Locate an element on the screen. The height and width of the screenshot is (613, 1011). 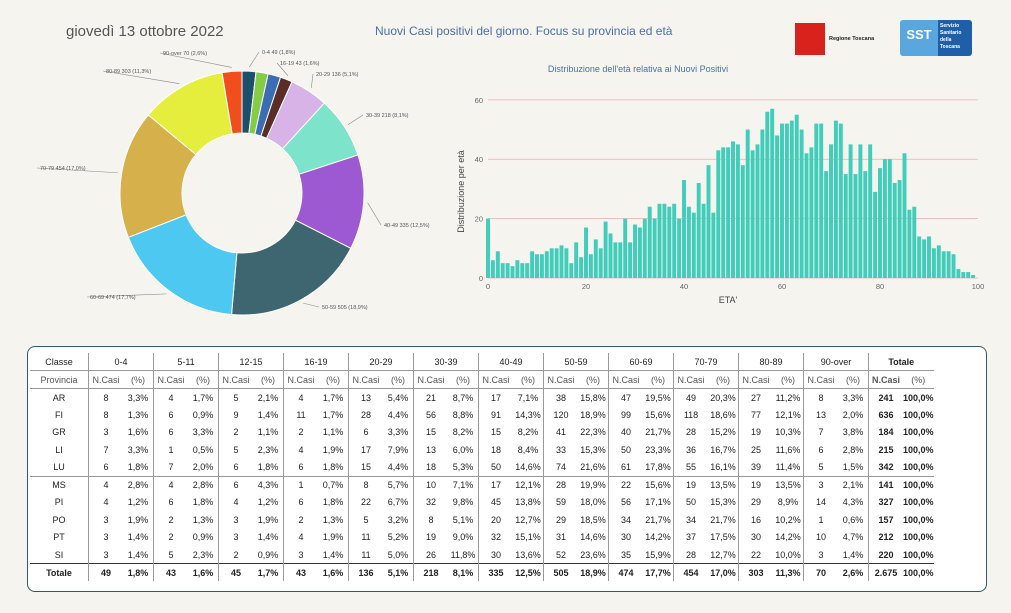
table-cell: 8,4% is located at coordinates (528, 449).